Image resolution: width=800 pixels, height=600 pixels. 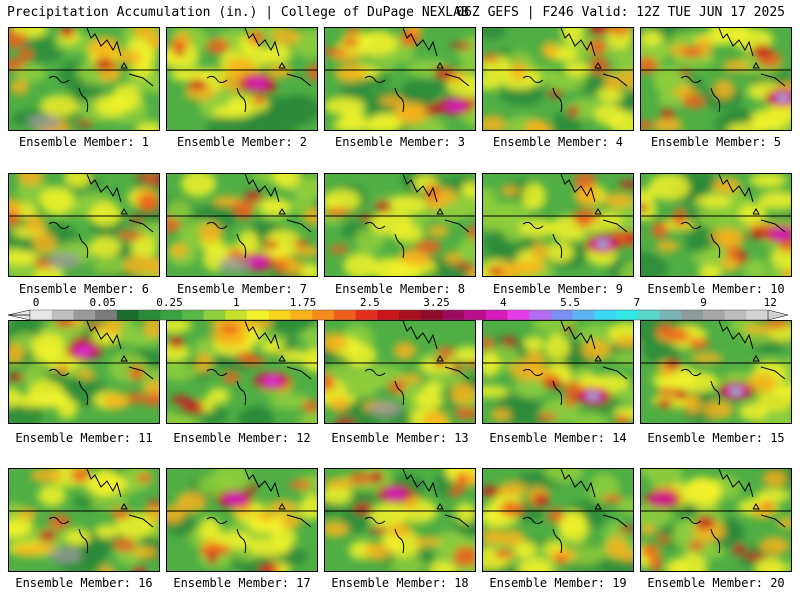 I want to click on ensemble-member-label: Ensemble Member: 16, so click(x=84, y=583).